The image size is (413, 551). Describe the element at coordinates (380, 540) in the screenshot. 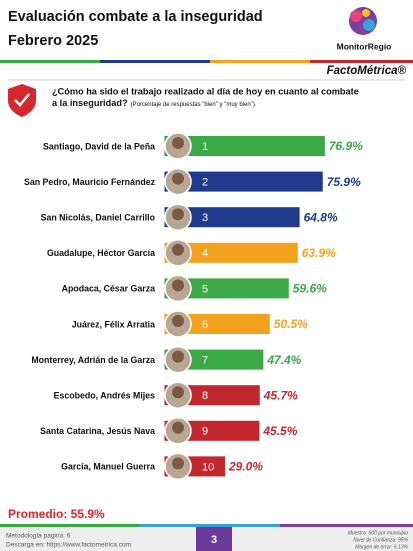

I see `footer-confidence: Nivel de Confianza: 95%` at that location.